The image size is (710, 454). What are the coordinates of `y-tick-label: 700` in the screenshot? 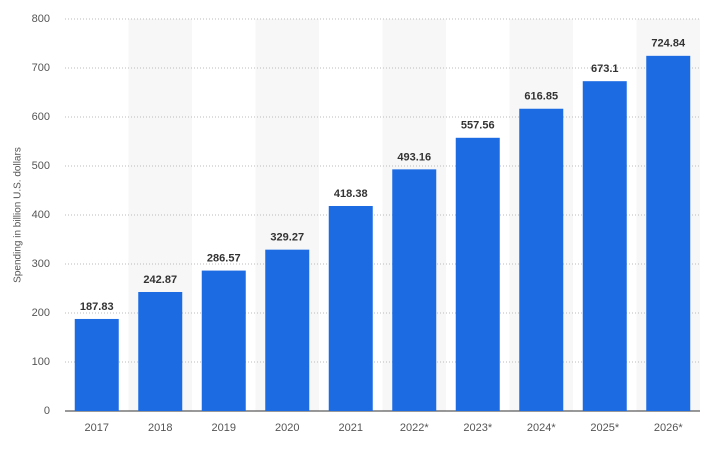 It's located at (41, 68).